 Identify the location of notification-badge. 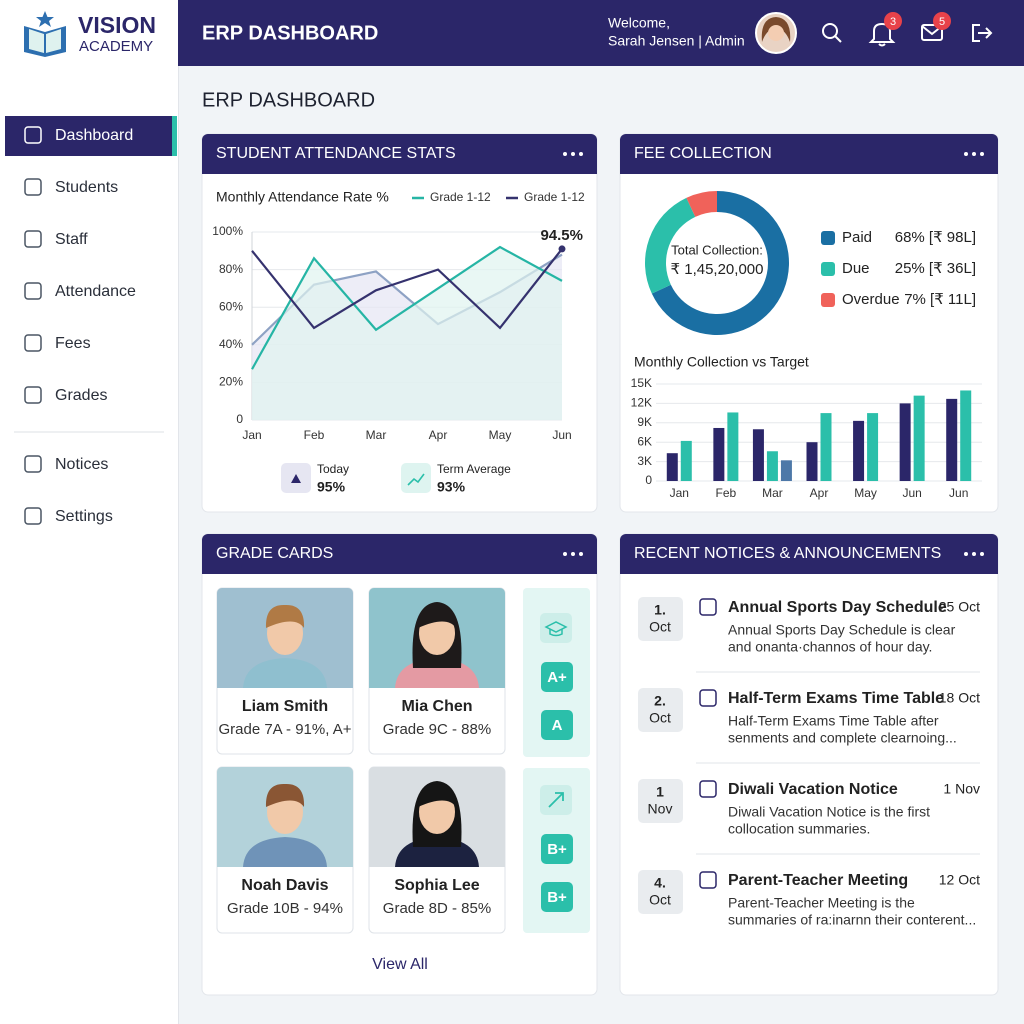
(893, 21).